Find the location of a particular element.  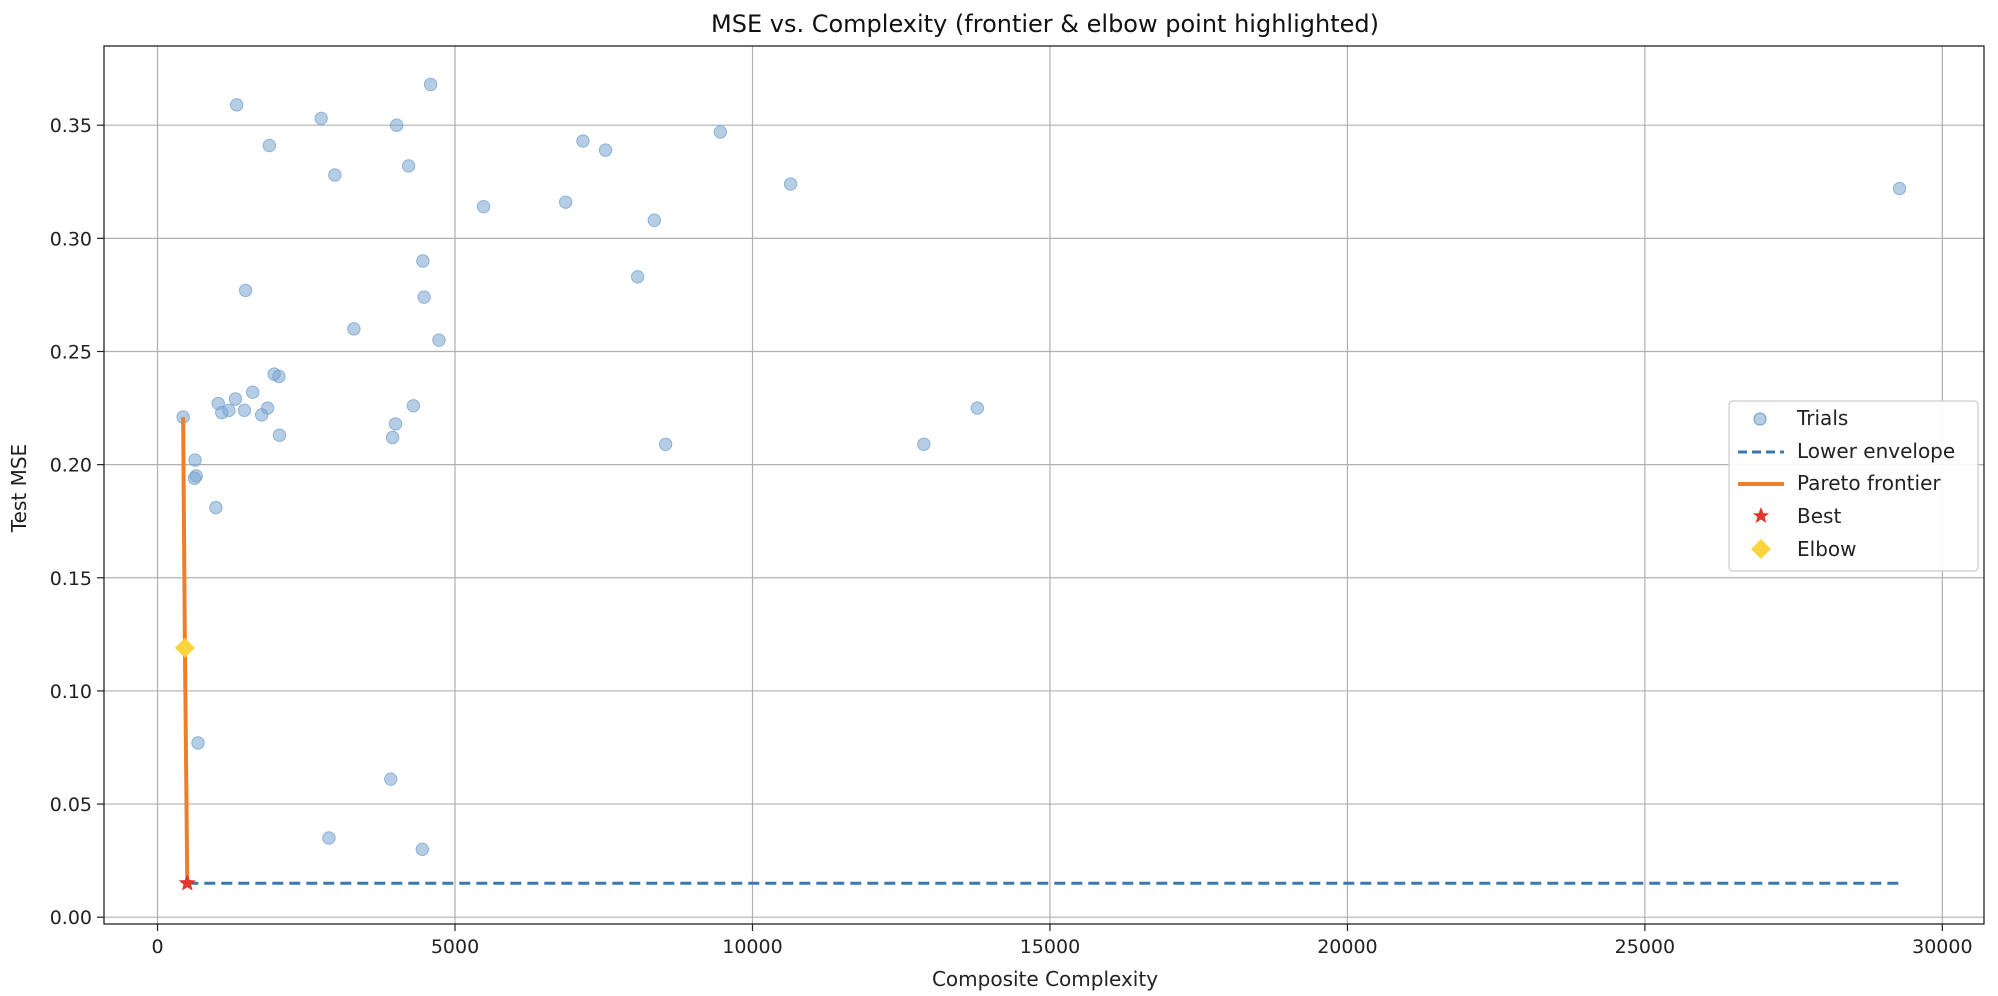

legend-frame is located at coordinates (1853, 486).